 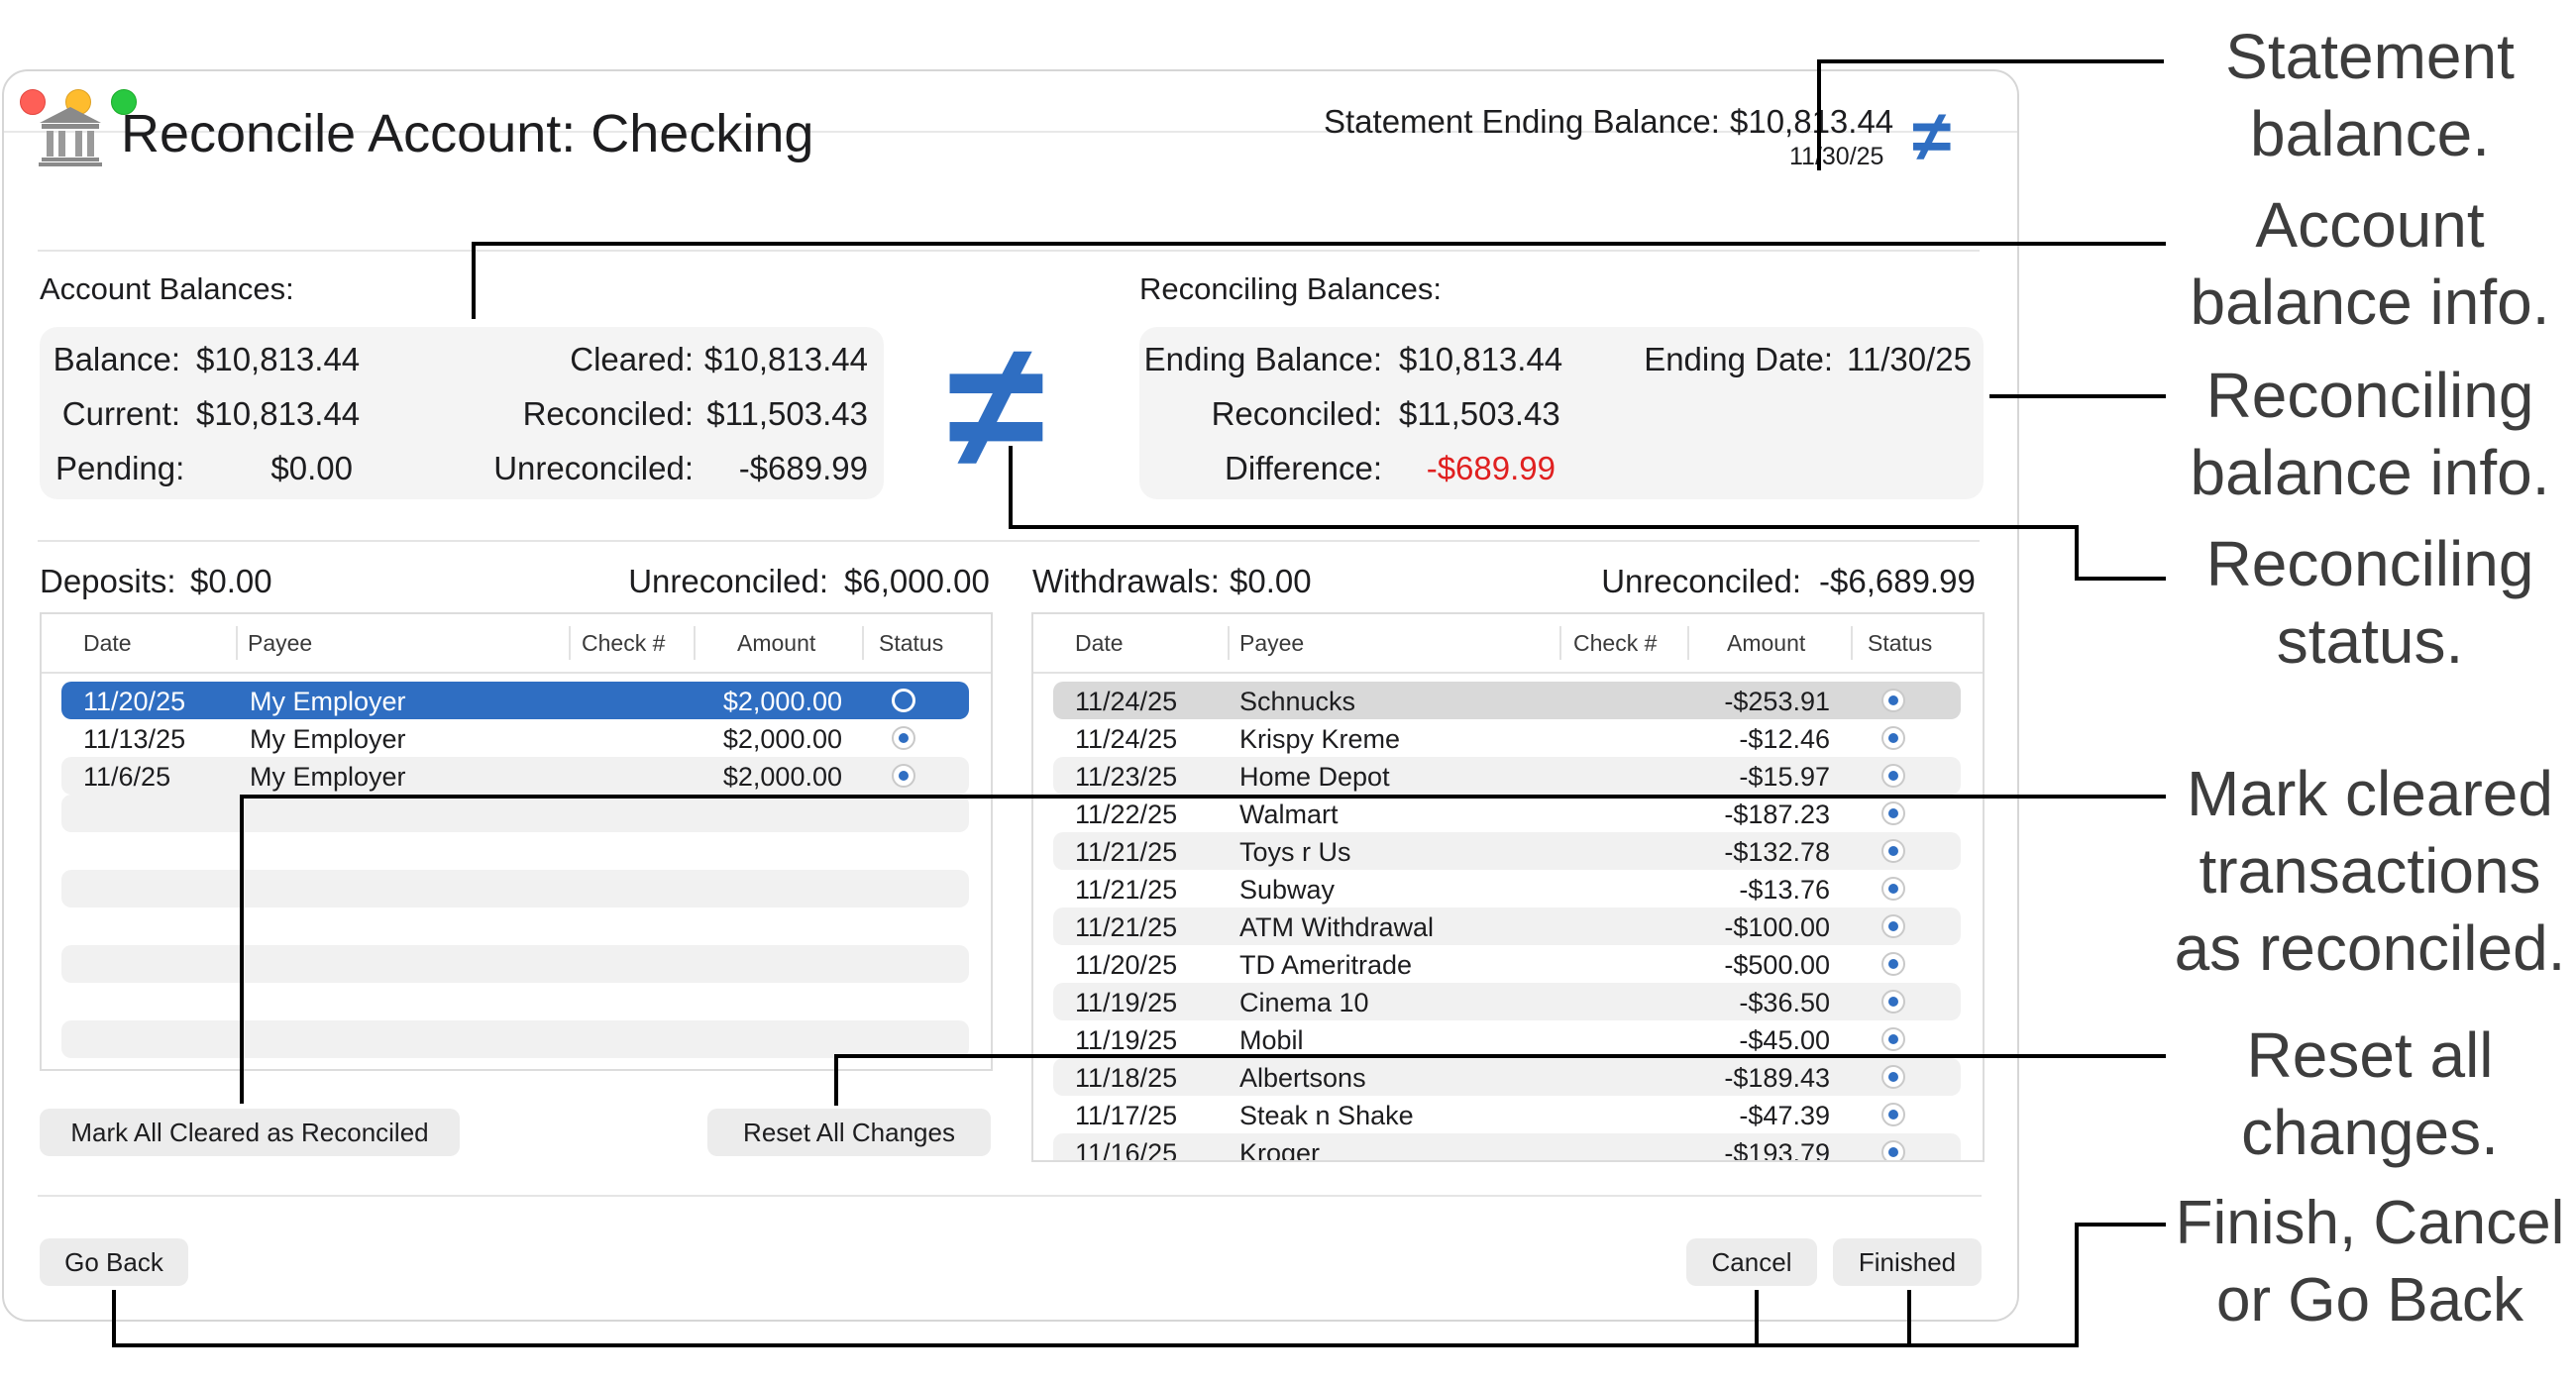 I want to click on table-row: 11/21/25 ATM Withdrawal -$100.00, so click(x=1507, y=926).